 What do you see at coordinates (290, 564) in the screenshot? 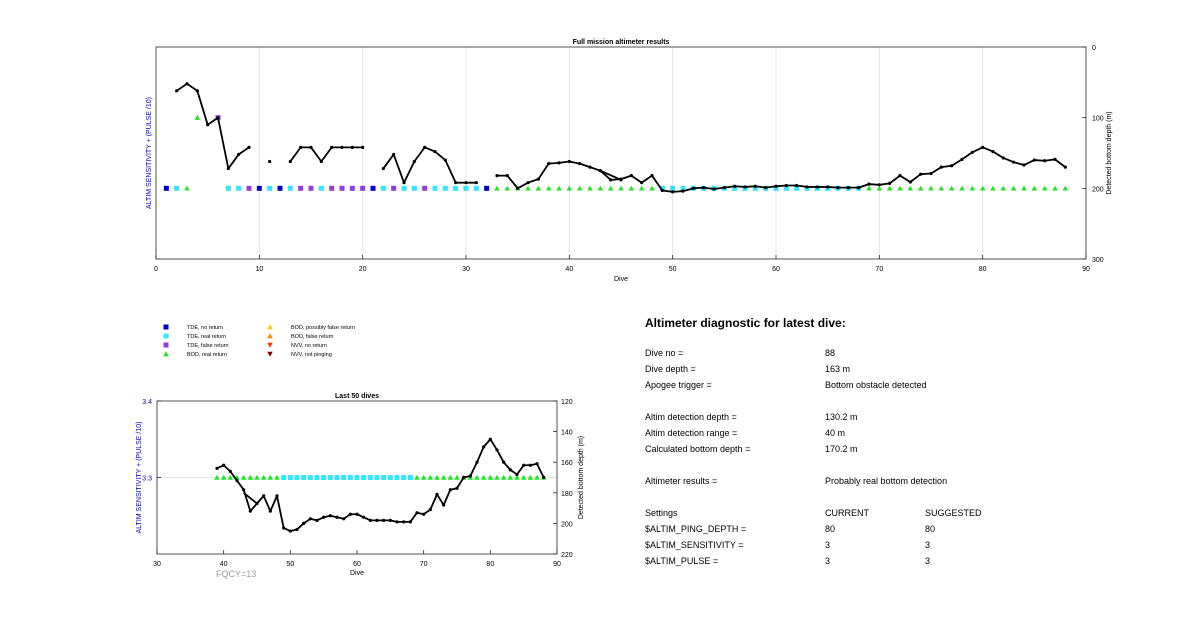
I see `x-tick-label: 50` at bounding box center [290, 564].